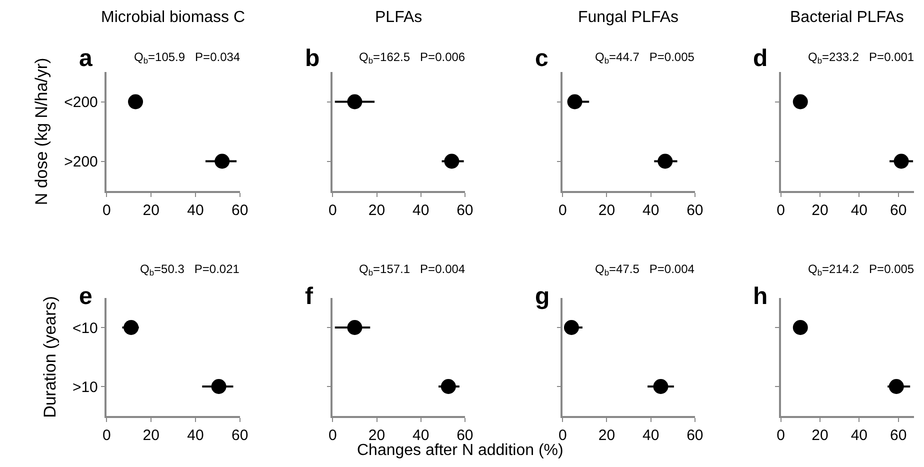  What do you see at coordinates (173, 17) in the screenshot?
I see `chart-title: Microbial biomass C` at bounding box center [173, 17].